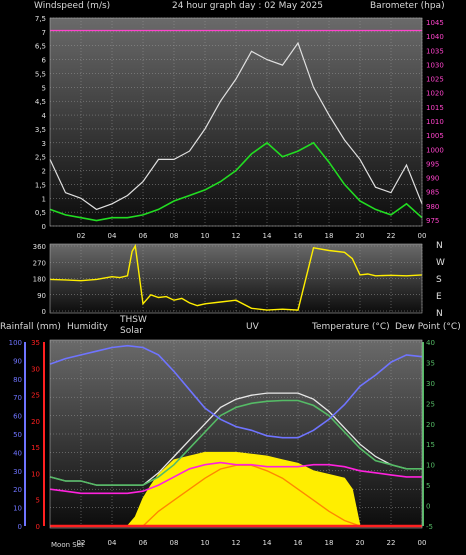  Describe the element at coordinates (39, 263) in the screenshot. I see `direction-tick-label: 270` at that location.